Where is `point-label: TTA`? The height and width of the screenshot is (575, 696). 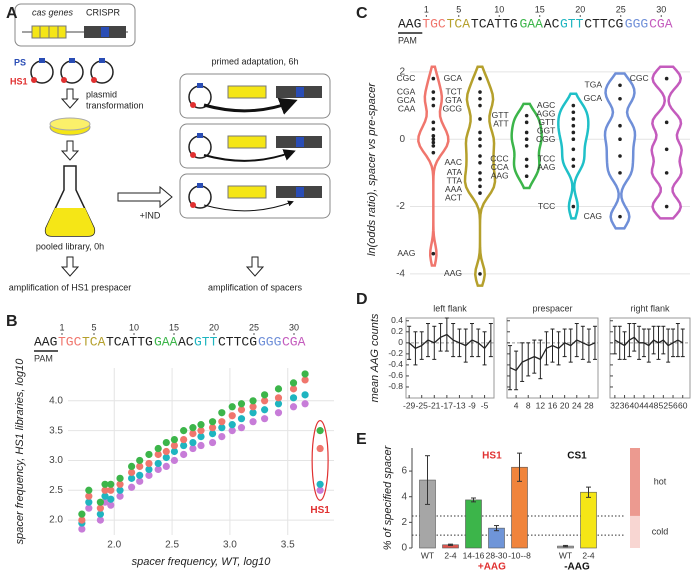 point-label: TTA is located at coordinates (455, 181).